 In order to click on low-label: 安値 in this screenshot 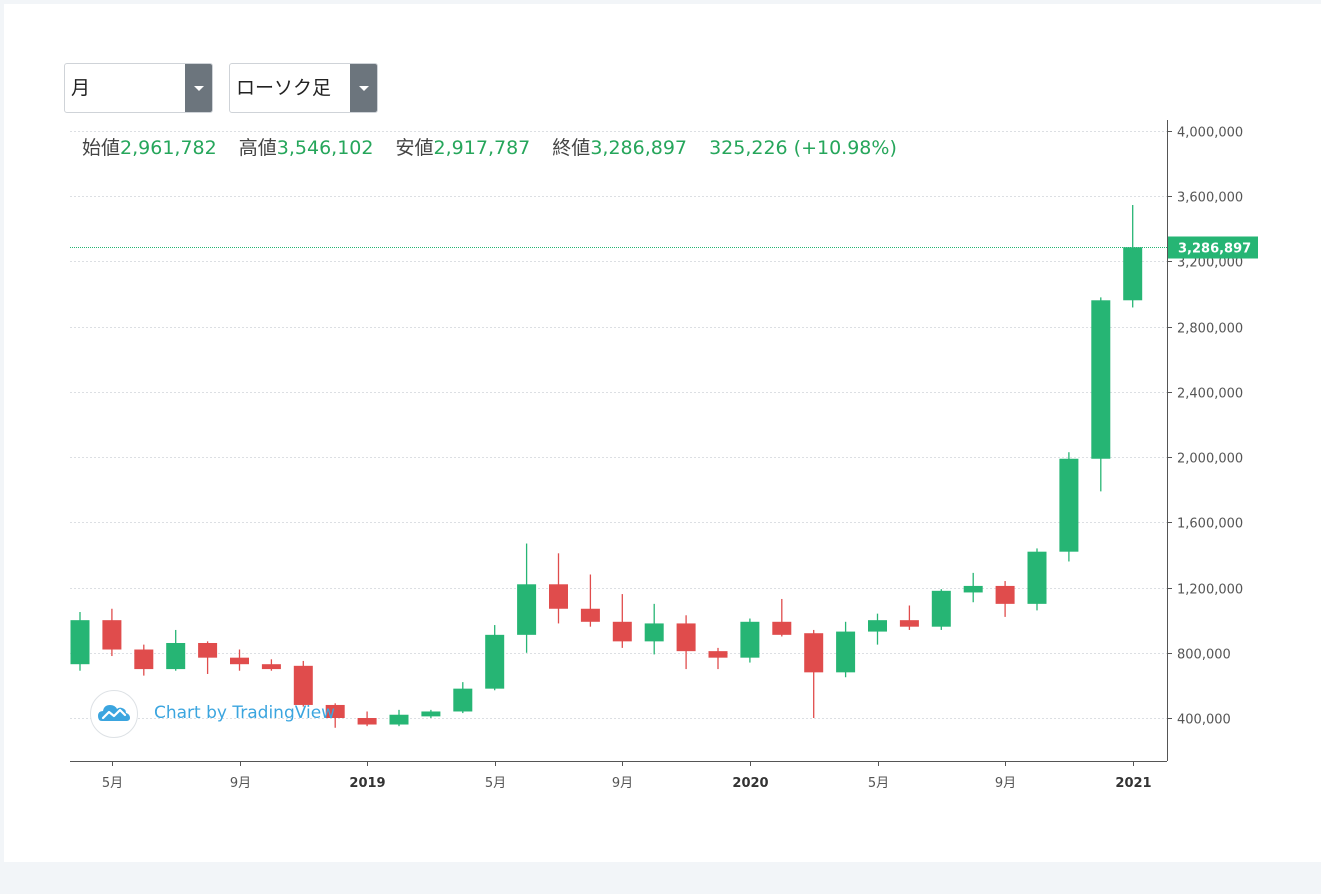, I will do `click(414, 148)`.